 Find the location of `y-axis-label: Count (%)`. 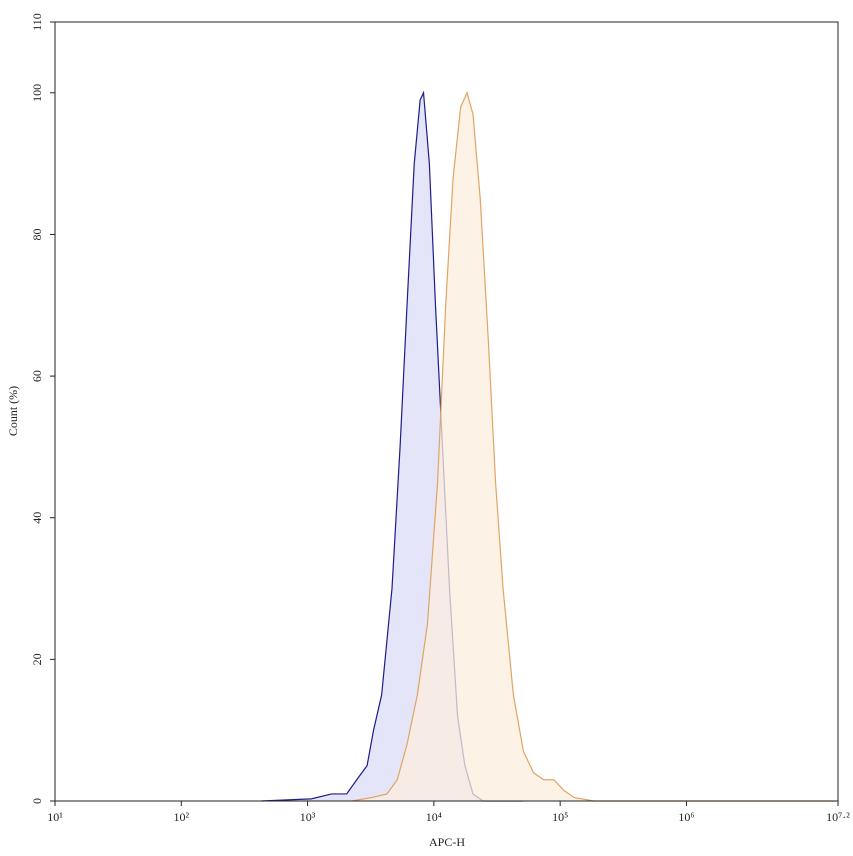

y-axis-label: Count (%) is located at coordinates (13, 411).